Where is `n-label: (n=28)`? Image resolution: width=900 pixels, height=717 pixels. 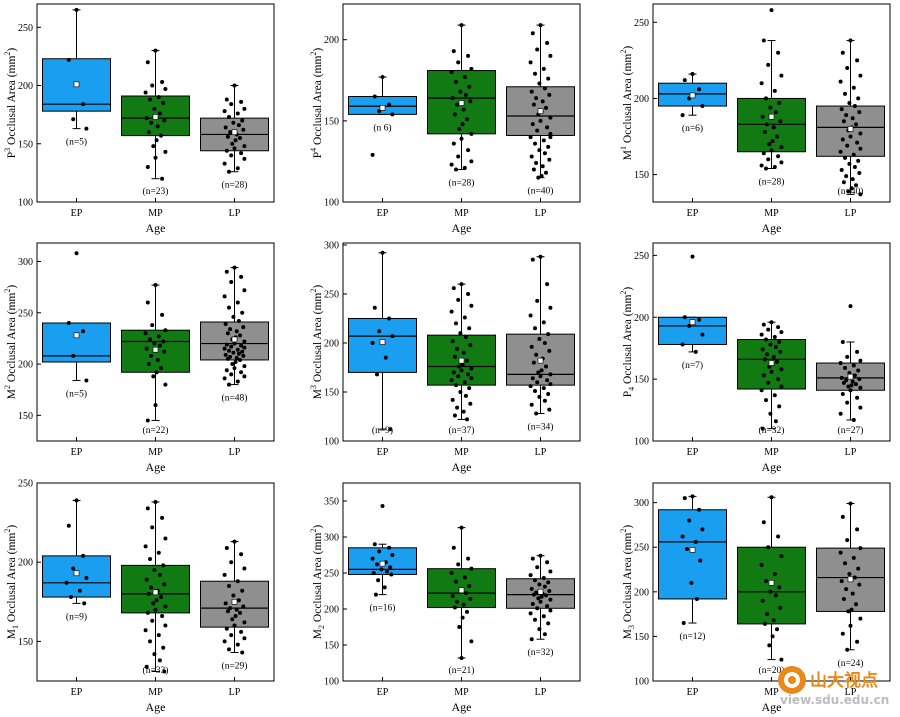 n-label: (n=28) is located at coordinates (462, 183).